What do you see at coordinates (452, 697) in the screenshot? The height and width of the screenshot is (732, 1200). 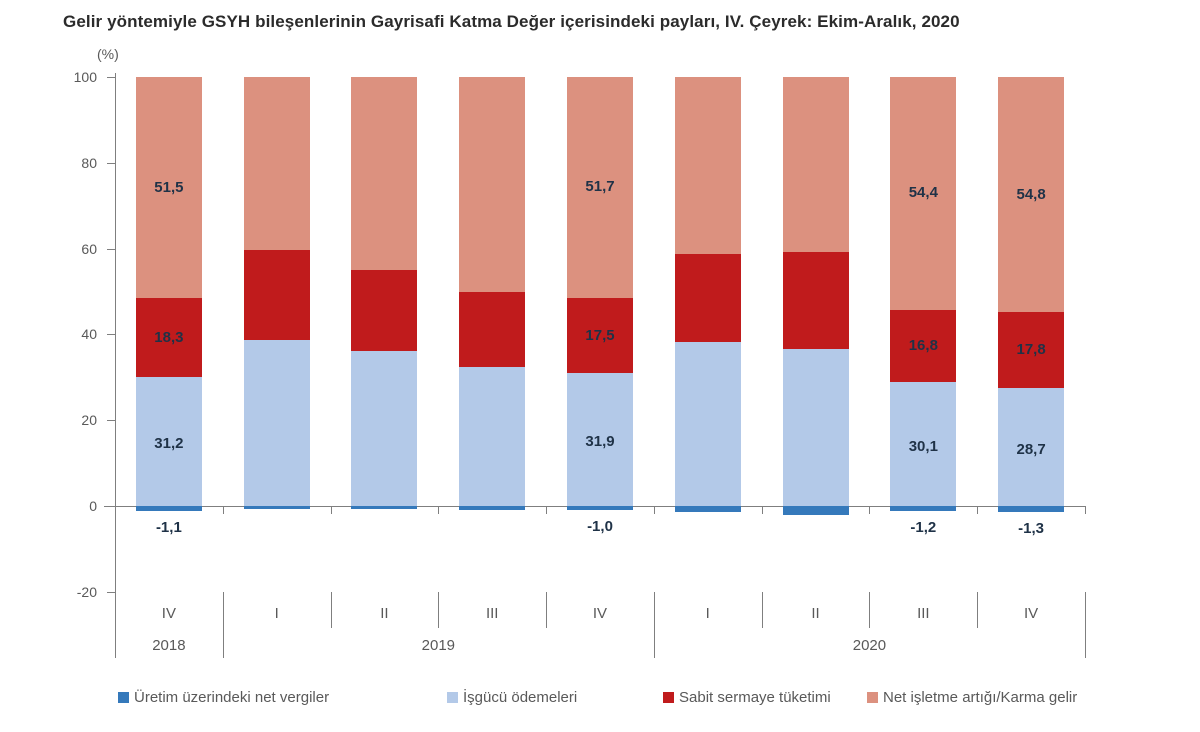 I see `legend-color-swatch-labor-payments` at bounding box center [452, 697].